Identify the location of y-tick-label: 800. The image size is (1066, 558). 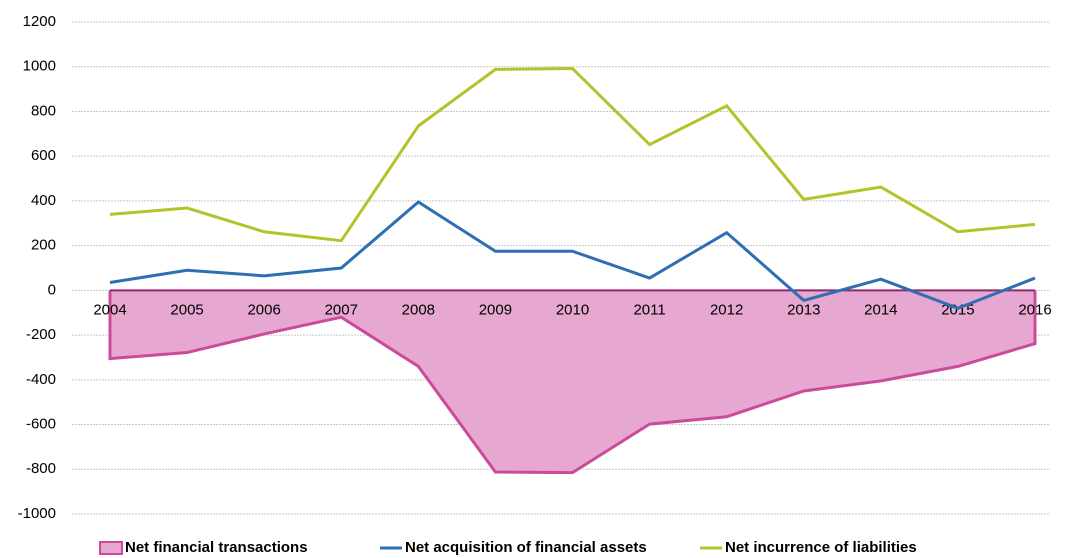
(43, 110).